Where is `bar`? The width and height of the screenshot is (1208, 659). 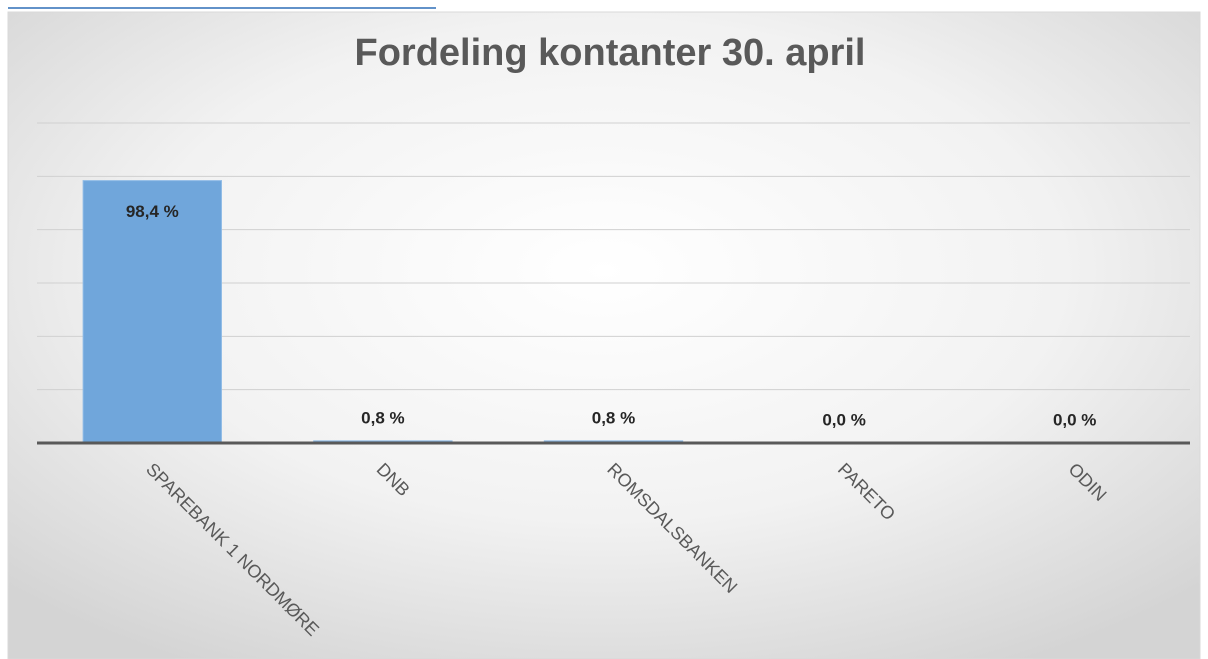 bar is located at coordinates (152, 312).